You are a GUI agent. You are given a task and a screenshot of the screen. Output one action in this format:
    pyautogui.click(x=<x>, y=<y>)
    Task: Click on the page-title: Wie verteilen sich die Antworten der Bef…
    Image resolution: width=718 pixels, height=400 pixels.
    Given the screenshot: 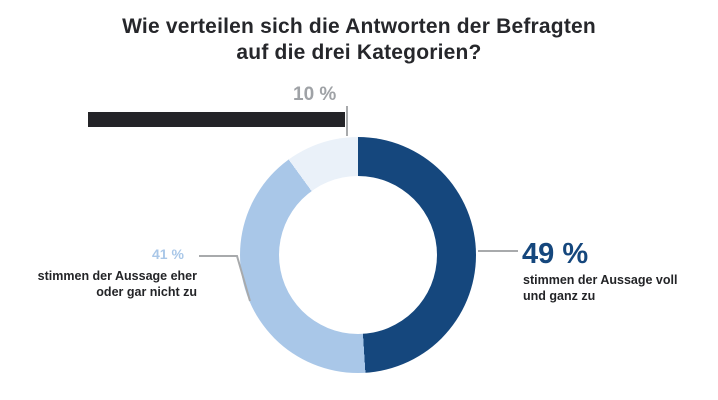 What is the action you would take?
    pyautogui.click(x=359, y=40)
    